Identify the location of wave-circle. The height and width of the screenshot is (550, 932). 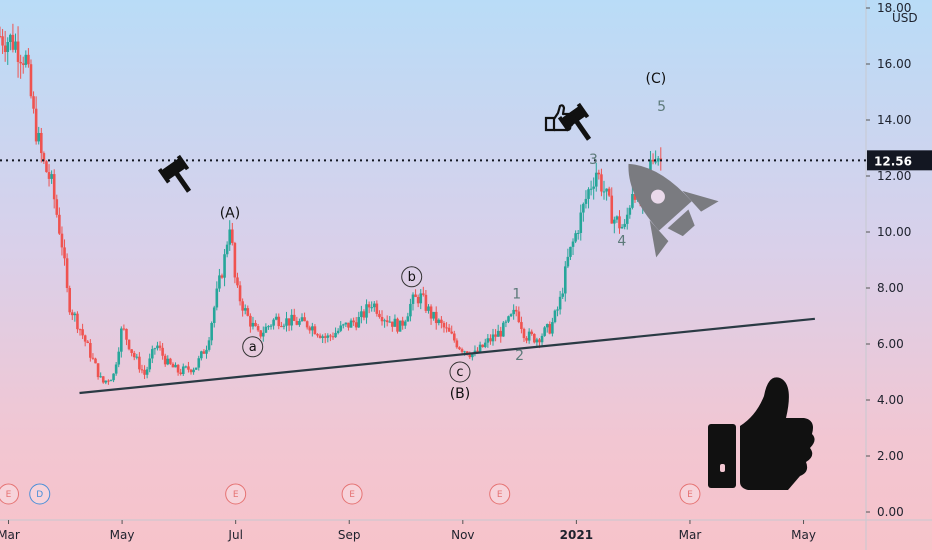
(253, 347).